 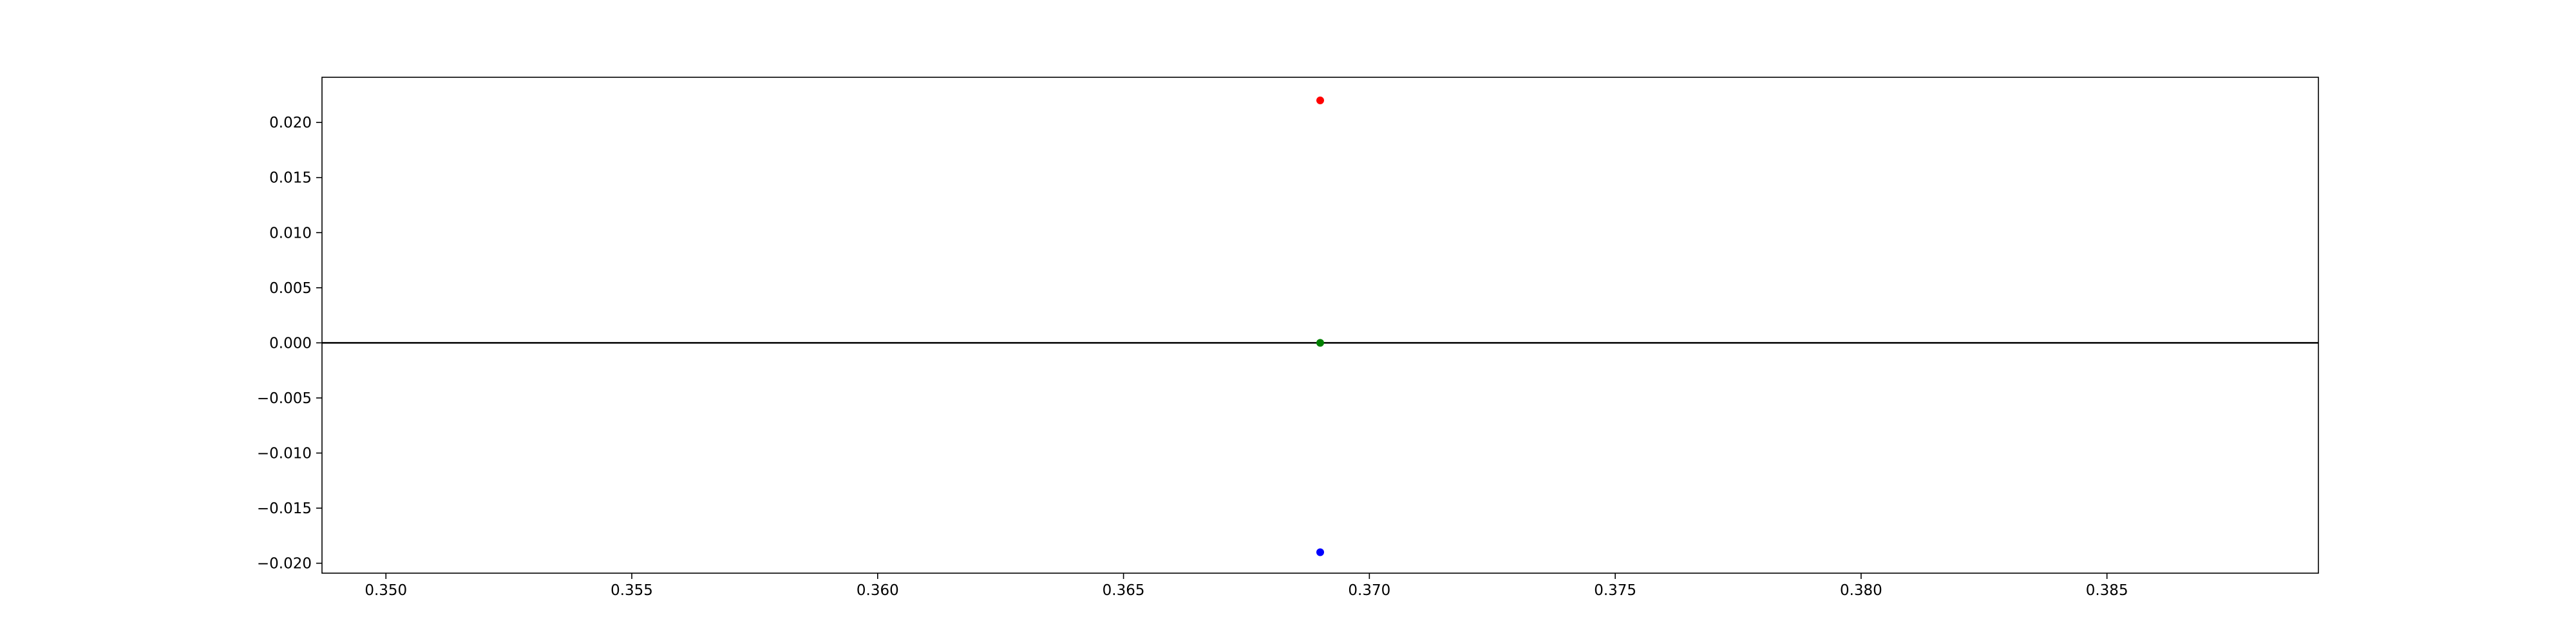 I want to click on x-tick-label: 0.370, so click(x=1369, y=590).